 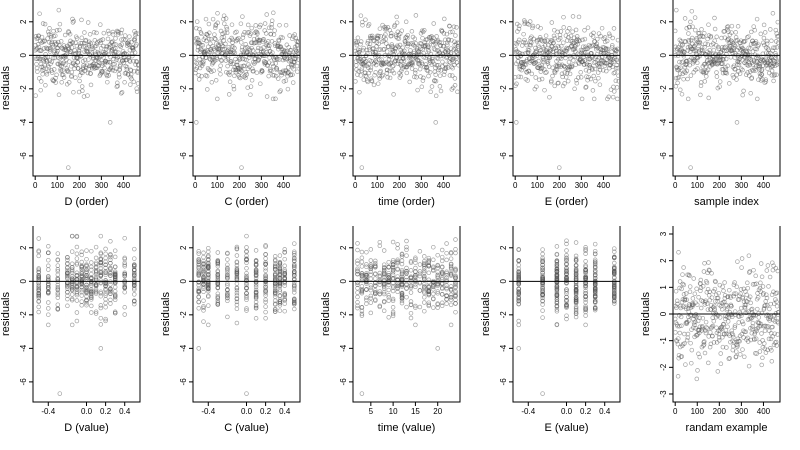 I want to click on x-tick-label: 200, so click(x=400, y=185).